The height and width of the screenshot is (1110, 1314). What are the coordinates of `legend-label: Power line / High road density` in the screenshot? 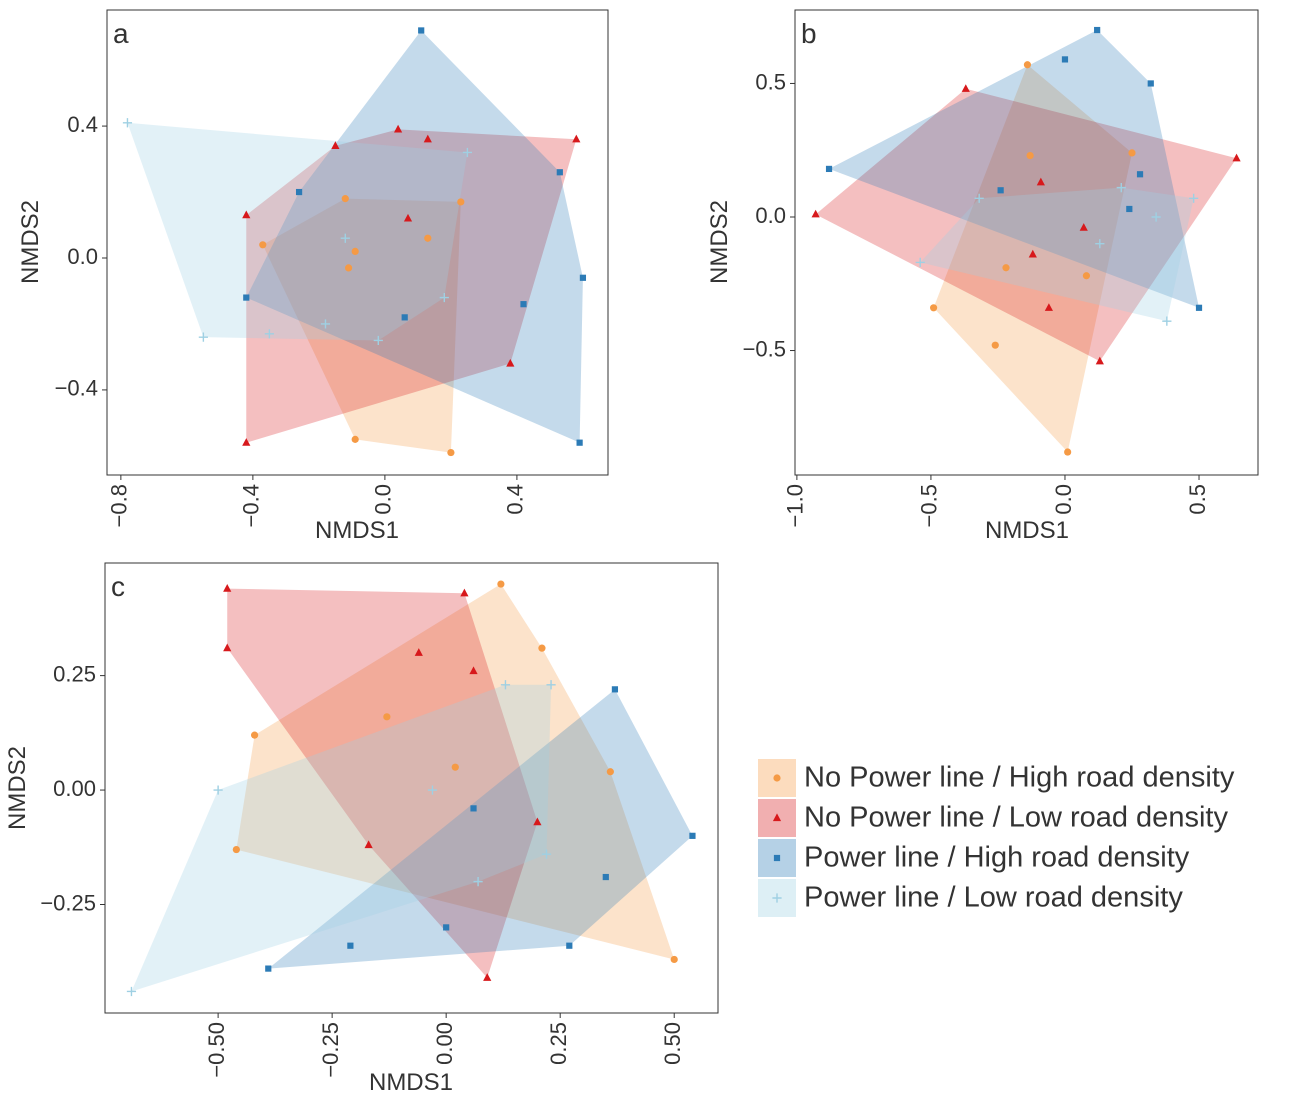 It's located at (997, 858).